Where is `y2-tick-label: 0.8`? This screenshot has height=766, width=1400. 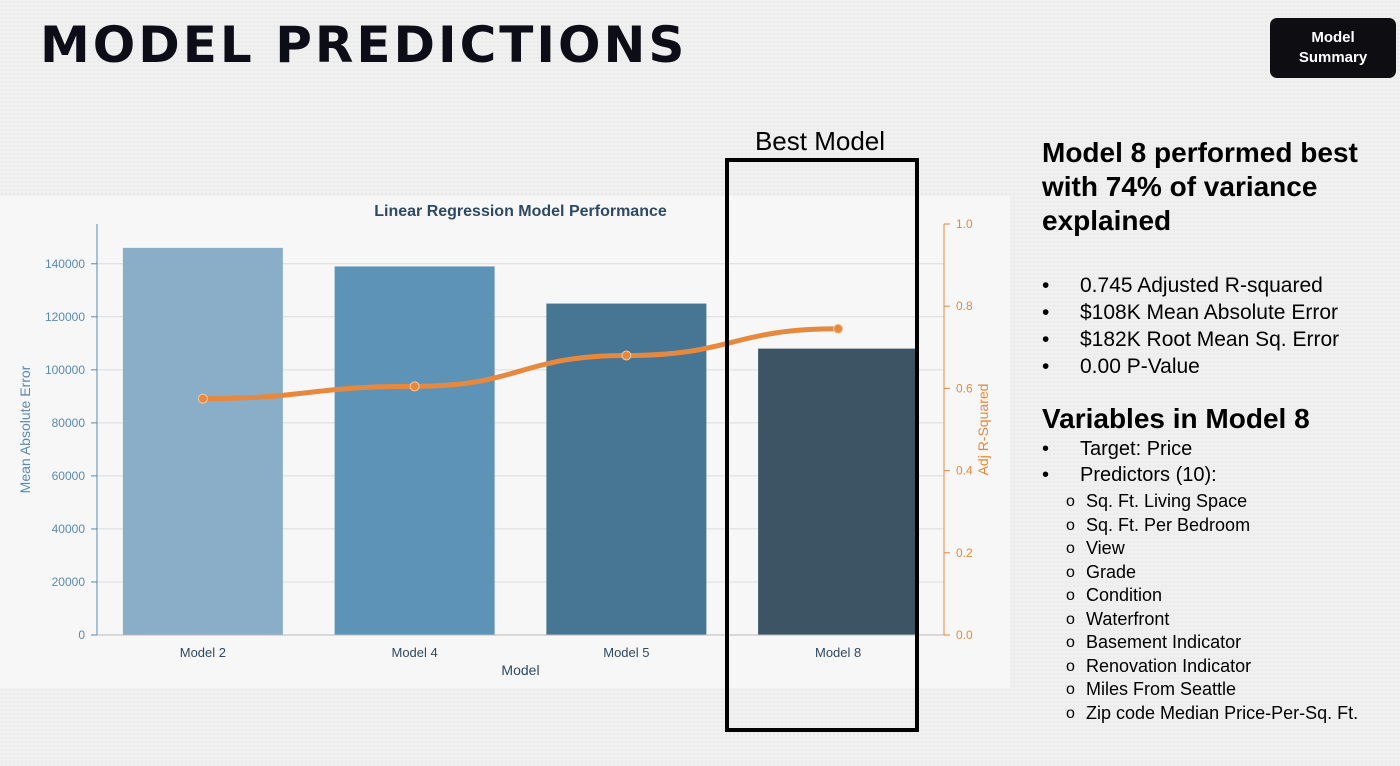 y2-tick-label: 0.8 is located at coordinates (964, 306).